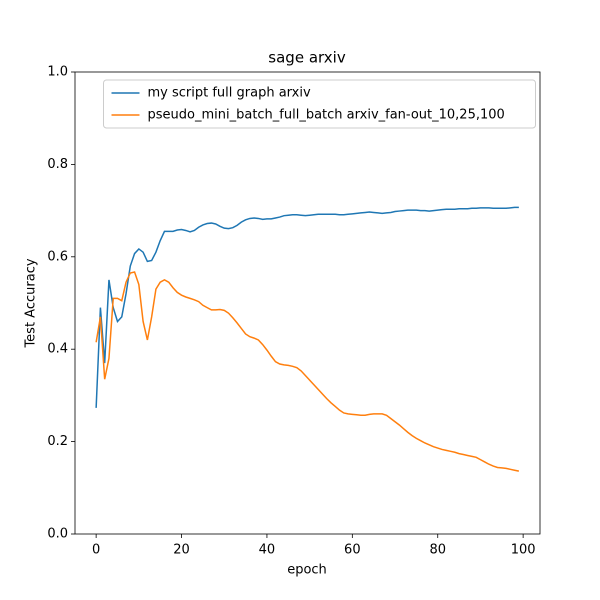 Image resolution: width=600 pixels, height=600 pixels. Describe the element at coordinates (57, 164) in the screenshot. I see `y-tick-label: 0.8` at that location.